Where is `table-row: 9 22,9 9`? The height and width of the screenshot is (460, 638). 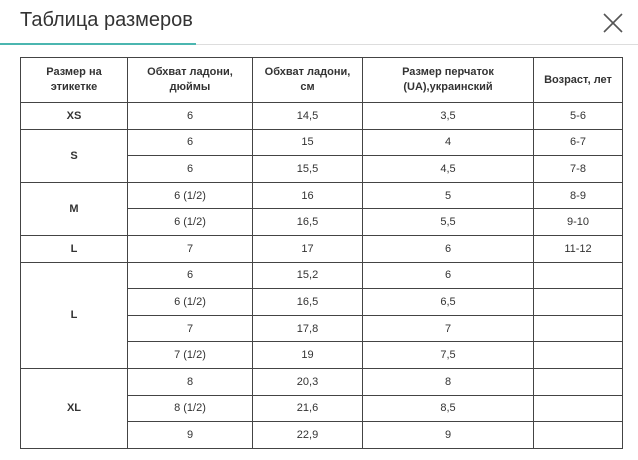
table-row: 9 22,9 9 is located at coordinates (322, 435).